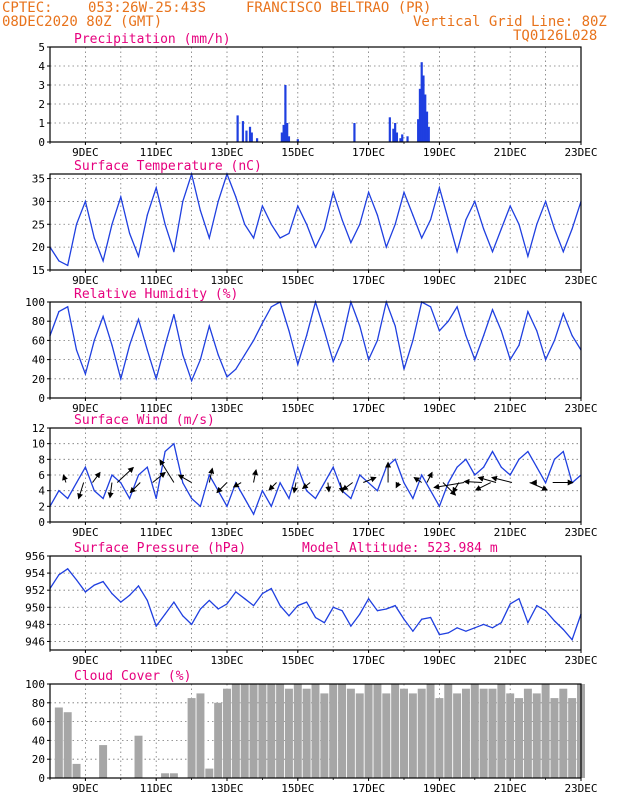  Describe the element at coordinates (510, 788) in the screenshot. I see `x-tick-label: 21DEC` at that location.